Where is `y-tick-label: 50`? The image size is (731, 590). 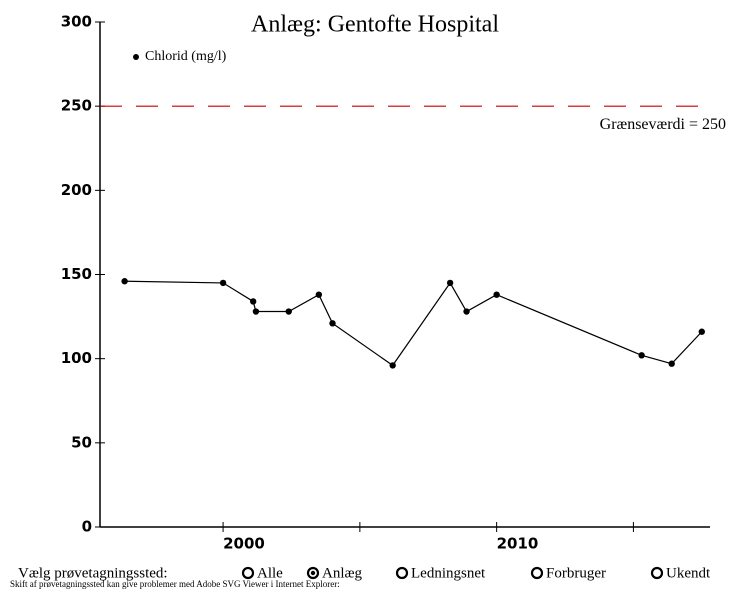 y-tick-label: 50 is located at coordinates (81, 442).